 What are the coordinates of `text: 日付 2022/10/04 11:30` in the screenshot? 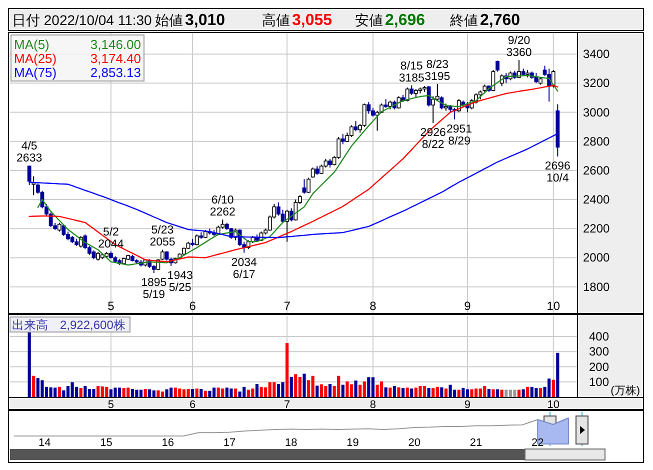 It's located at (82, 20).